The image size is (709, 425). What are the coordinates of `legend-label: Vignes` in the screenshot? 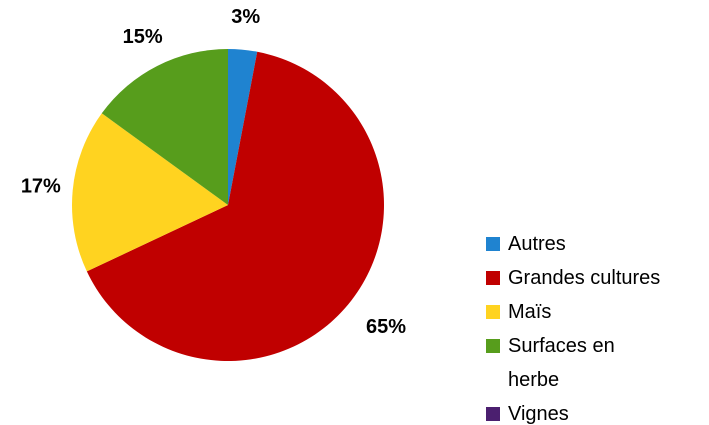 It's located at (538, 414).